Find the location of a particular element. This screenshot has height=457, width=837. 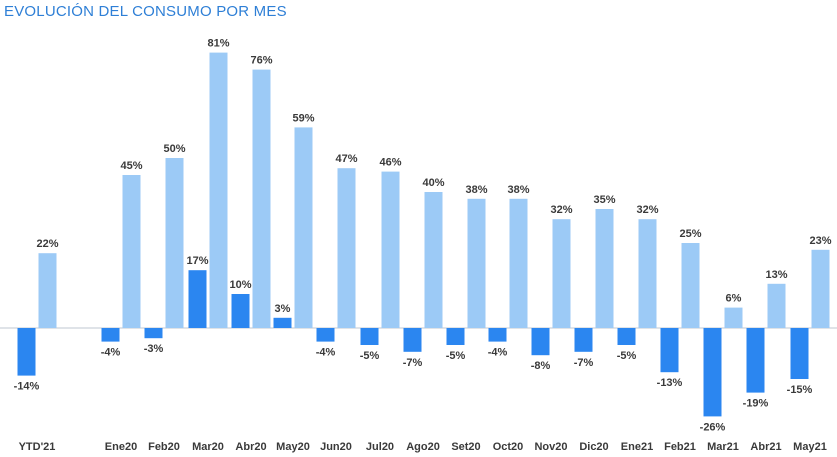

x-tick-label-8: Ago20 is located at coordinates (423, 447).